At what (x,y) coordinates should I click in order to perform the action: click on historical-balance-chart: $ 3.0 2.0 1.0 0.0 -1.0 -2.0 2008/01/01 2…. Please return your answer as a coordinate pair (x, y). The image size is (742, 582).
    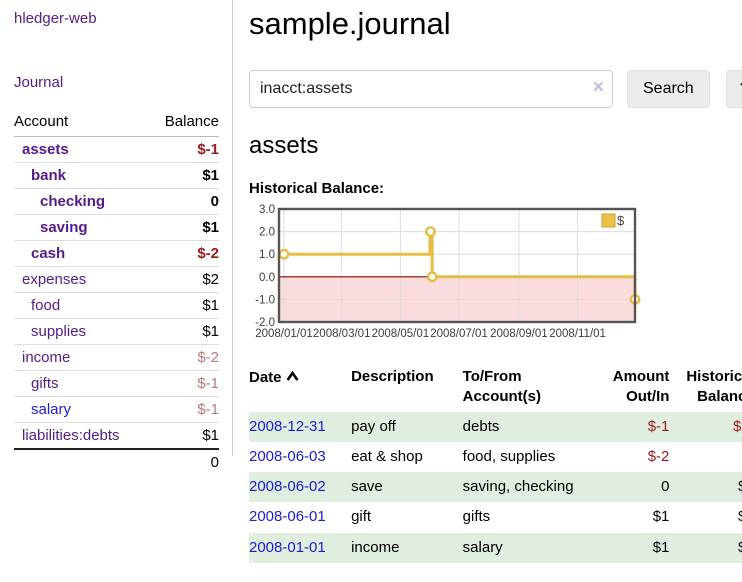
    Looking at the image, I should click on (448, 272).